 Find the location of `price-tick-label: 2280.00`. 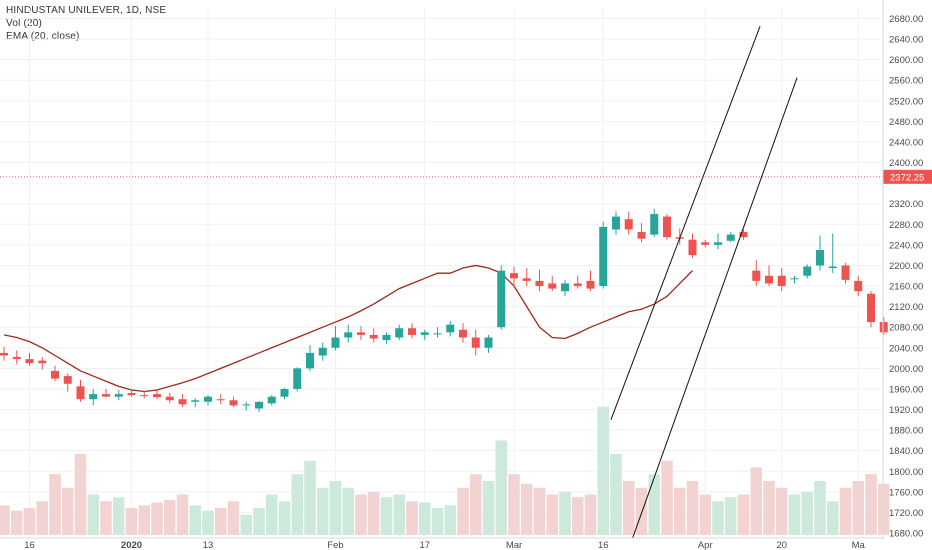

price-tick-label: 2280.00 is located at coordinates (906, 225).